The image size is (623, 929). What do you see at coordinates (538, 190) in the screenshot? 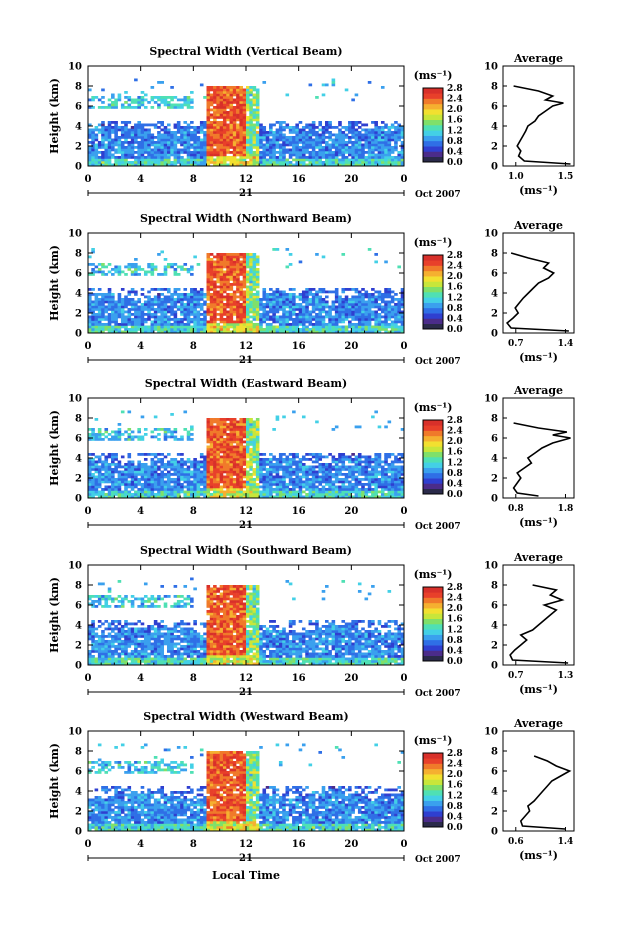
I see `avg-x-label: (ms⁻¹)` at bounding box center [538, 190].